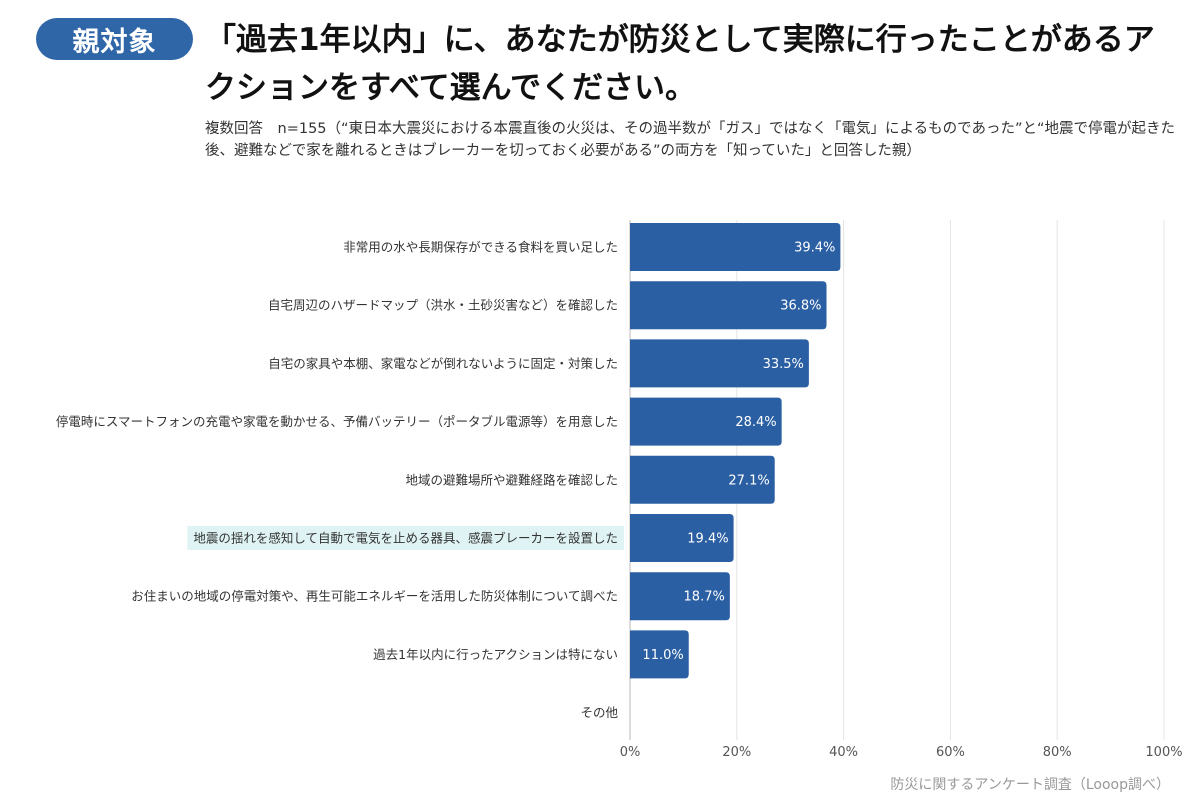 The image size is (1200, 800). I want to click on category-label: その他, so click(599, 712).